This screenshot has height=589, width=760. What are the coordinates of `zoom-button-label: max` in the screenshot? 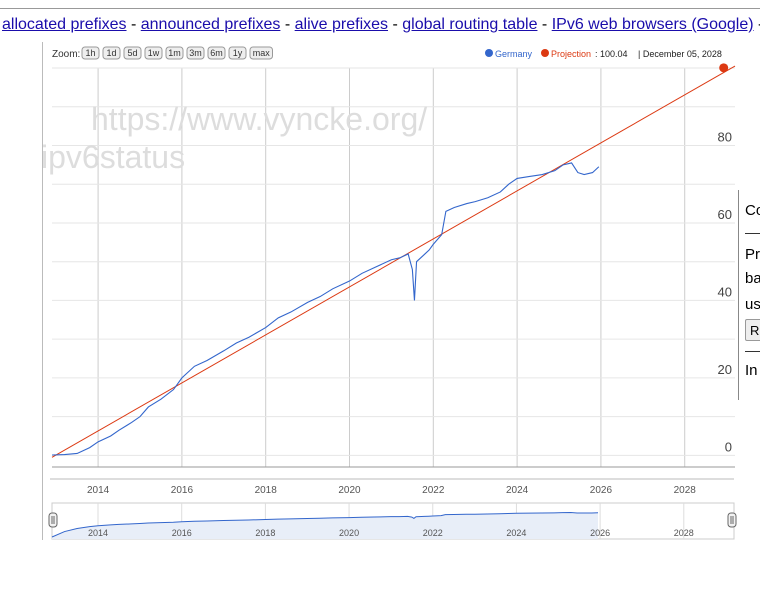 It's located at (262, 53).